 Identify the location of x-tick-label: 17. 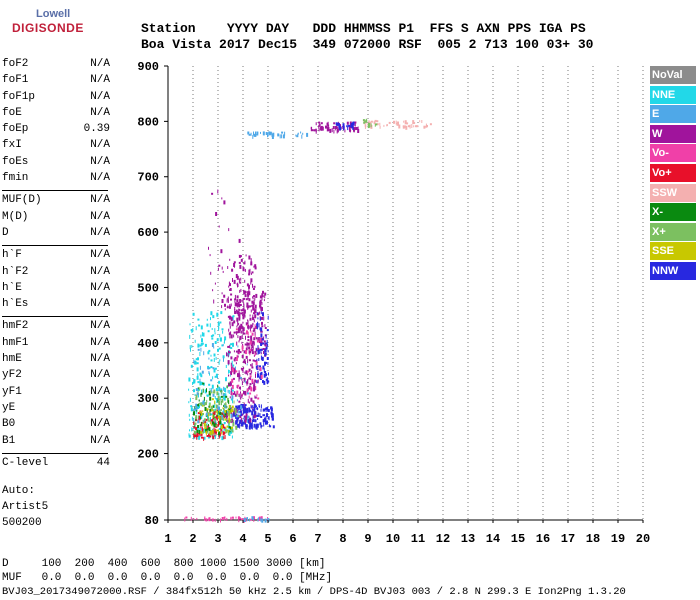
(568, 539).